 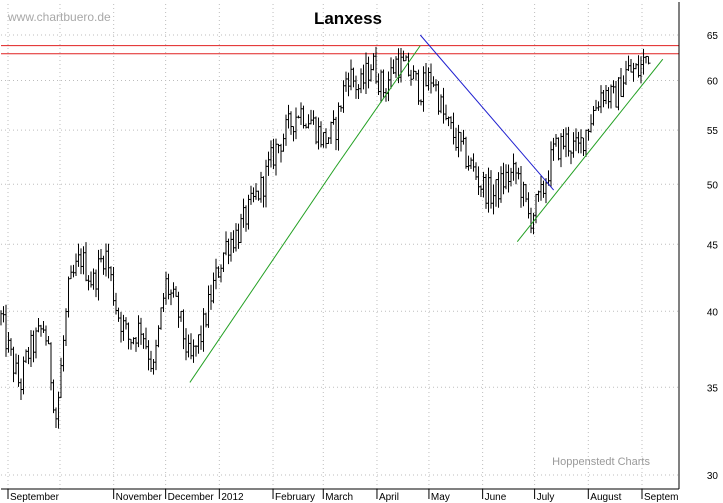 I want to click on y-tick-label: 50, so click(x=713, y=185).